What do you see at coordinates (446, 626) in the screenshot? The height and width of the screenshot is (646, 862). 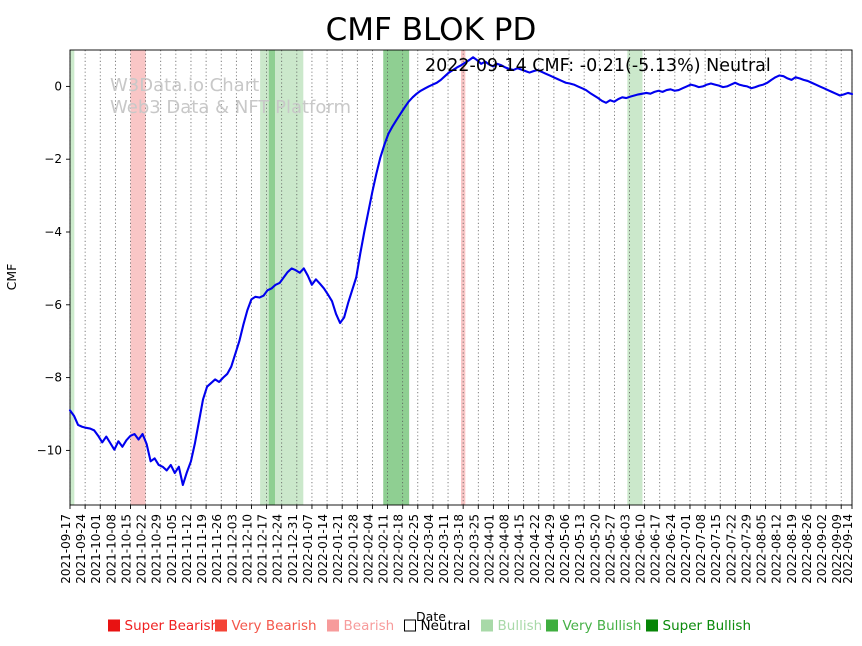 I see `legend-label: Neutral` at bounding box center [446, 626].